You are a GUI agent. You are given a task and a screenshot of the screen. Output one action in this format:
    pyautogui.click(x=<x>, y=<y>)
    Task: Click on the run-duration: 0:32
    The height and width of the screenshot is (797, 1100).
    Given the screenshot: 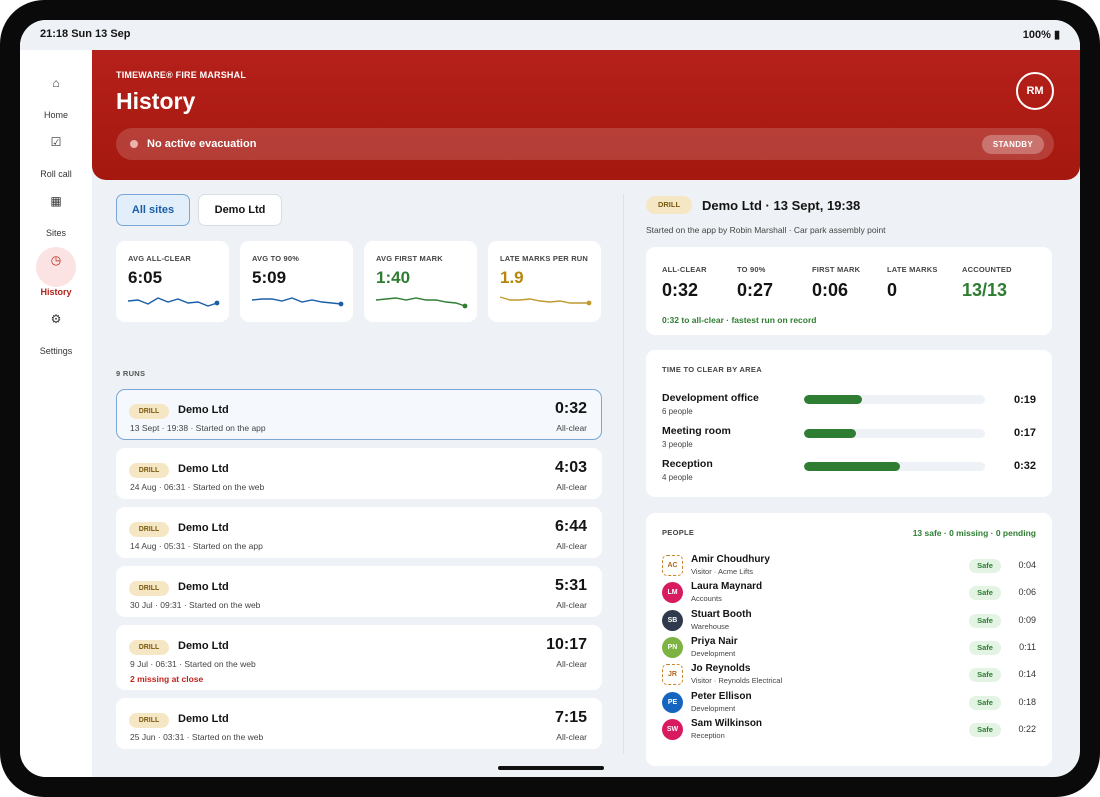 What is the action you would take?
    pyautogui.click(x=570, y=408)
    